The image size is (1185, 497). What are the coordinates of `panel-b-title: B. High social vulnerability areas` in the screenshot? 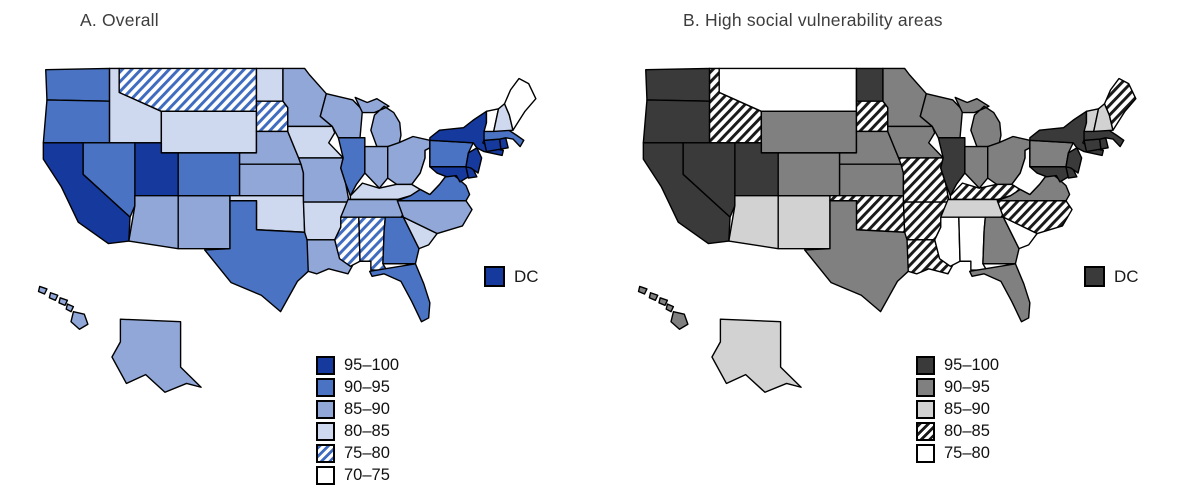 It's located at (813, 20).